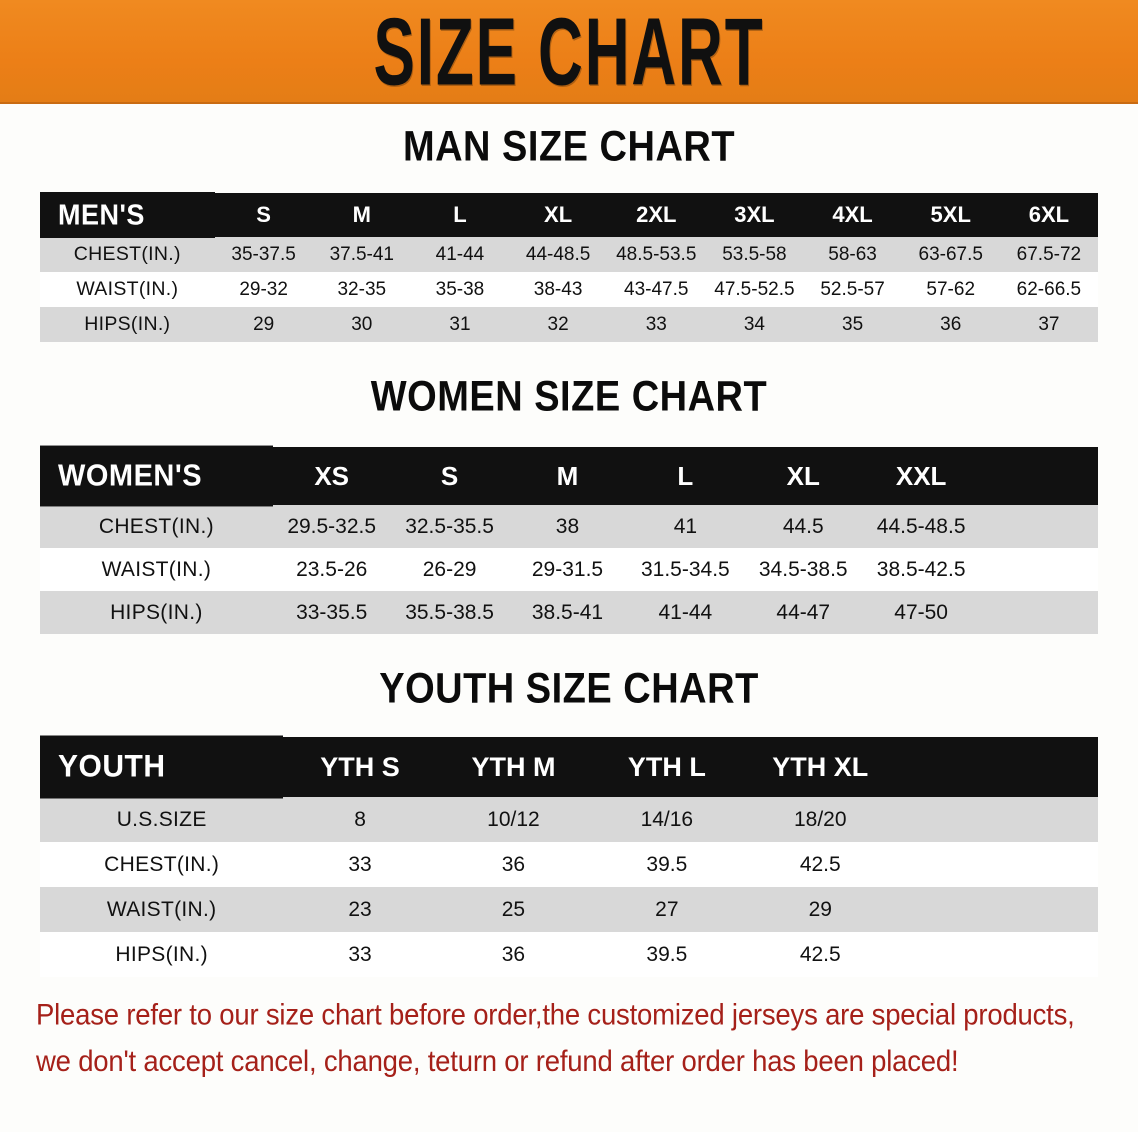 The height and width of the screenshot is (1132, 1138). I want to click on table-cell: 8, so click(360, 819).